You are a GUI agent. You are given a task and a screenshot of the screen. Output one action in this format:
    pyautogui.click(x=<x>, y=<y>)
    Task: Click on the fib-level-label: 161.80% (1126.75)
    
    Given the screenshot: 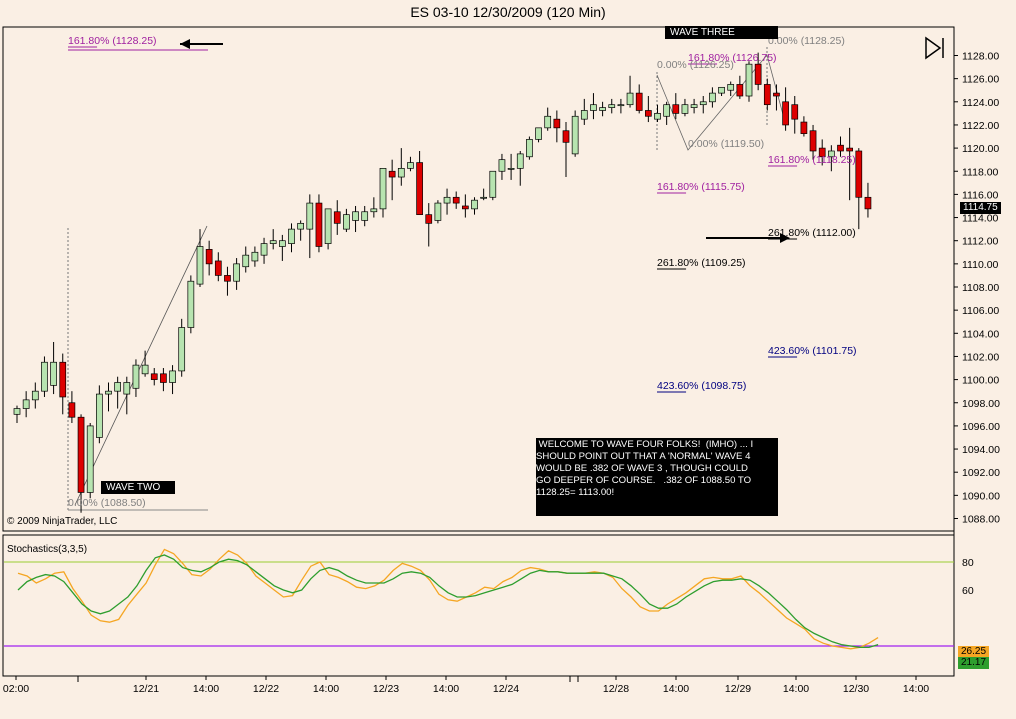 What is the action you would take?
    pyautogui.click(x=732, y=58)
    